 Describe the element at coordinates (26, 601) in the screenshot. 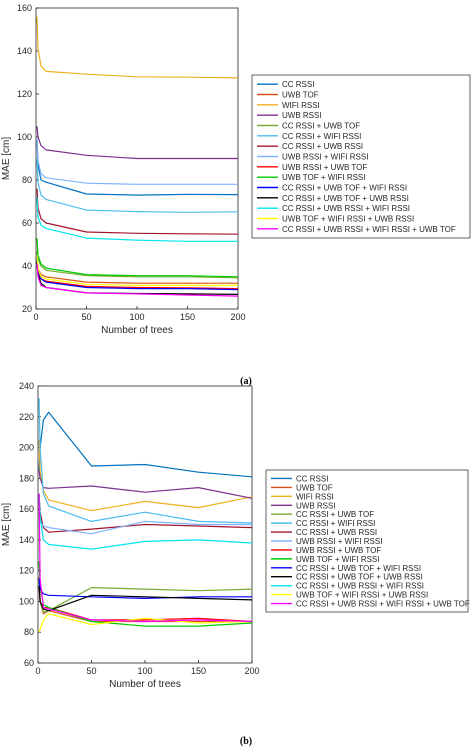

I see `chart-b-y-tick-label-100: 100` at that location.